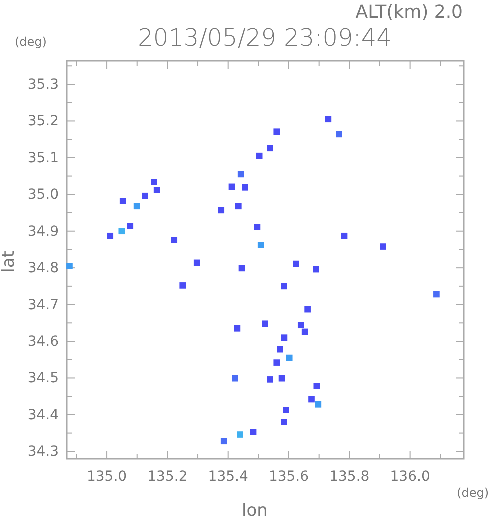 This screenshot has width=491, height=521. I want to click on y-tick-label: 35.3, so click(43, 84).